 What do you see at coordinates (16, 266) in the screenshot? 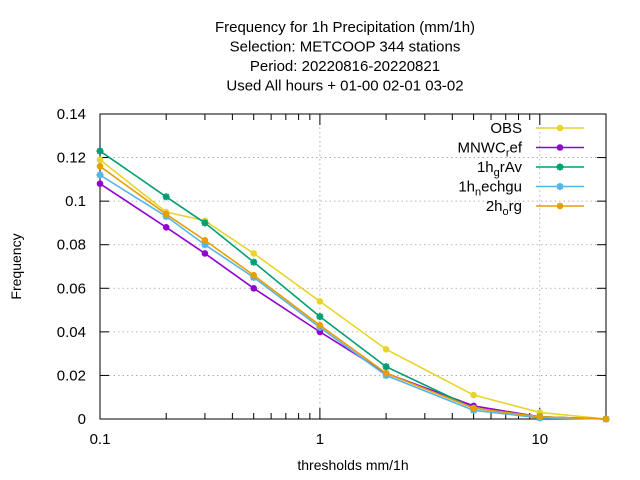
I see `y-axis-label: Frequency` at bounding box center [16, 266].